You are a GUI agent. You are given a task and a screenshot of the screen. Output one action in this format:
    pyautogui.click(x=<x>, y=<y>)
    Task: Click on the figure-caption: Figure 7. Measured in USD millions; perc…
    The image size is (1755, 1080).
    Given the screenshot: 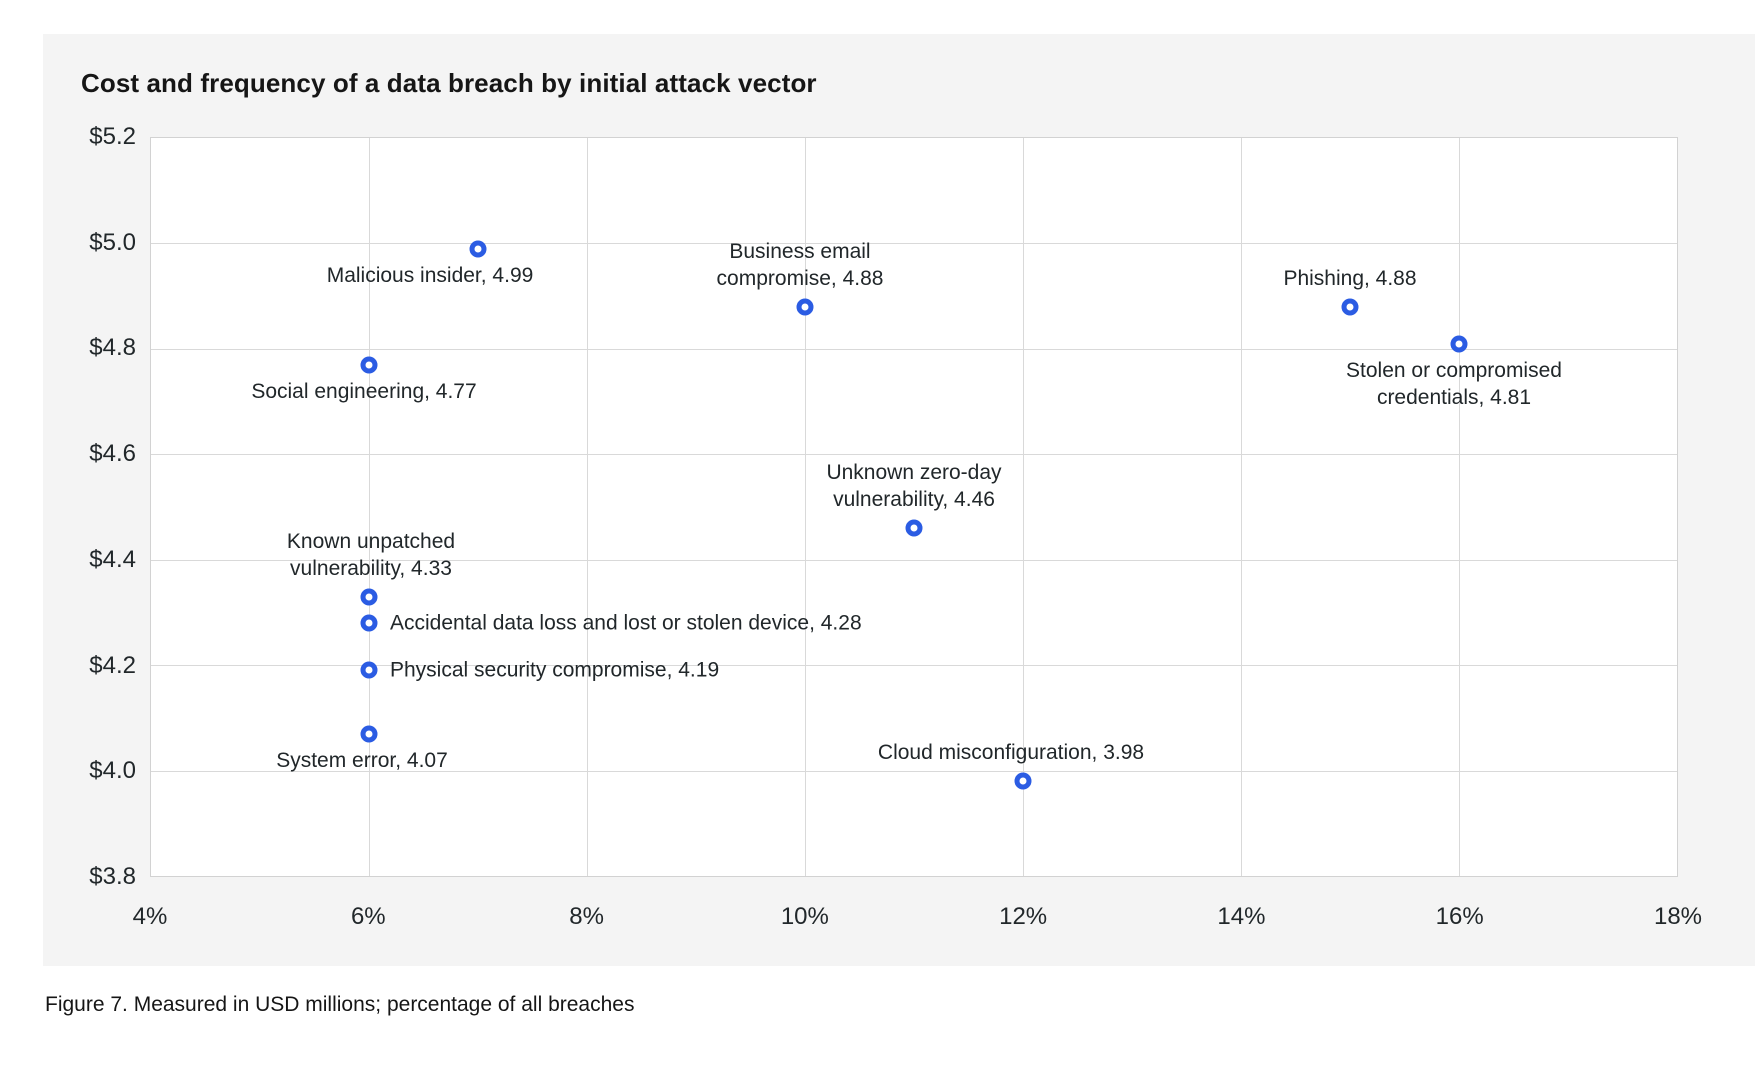 What is the action you would take?
    pyautogui.click(x=340, y=1004)
    